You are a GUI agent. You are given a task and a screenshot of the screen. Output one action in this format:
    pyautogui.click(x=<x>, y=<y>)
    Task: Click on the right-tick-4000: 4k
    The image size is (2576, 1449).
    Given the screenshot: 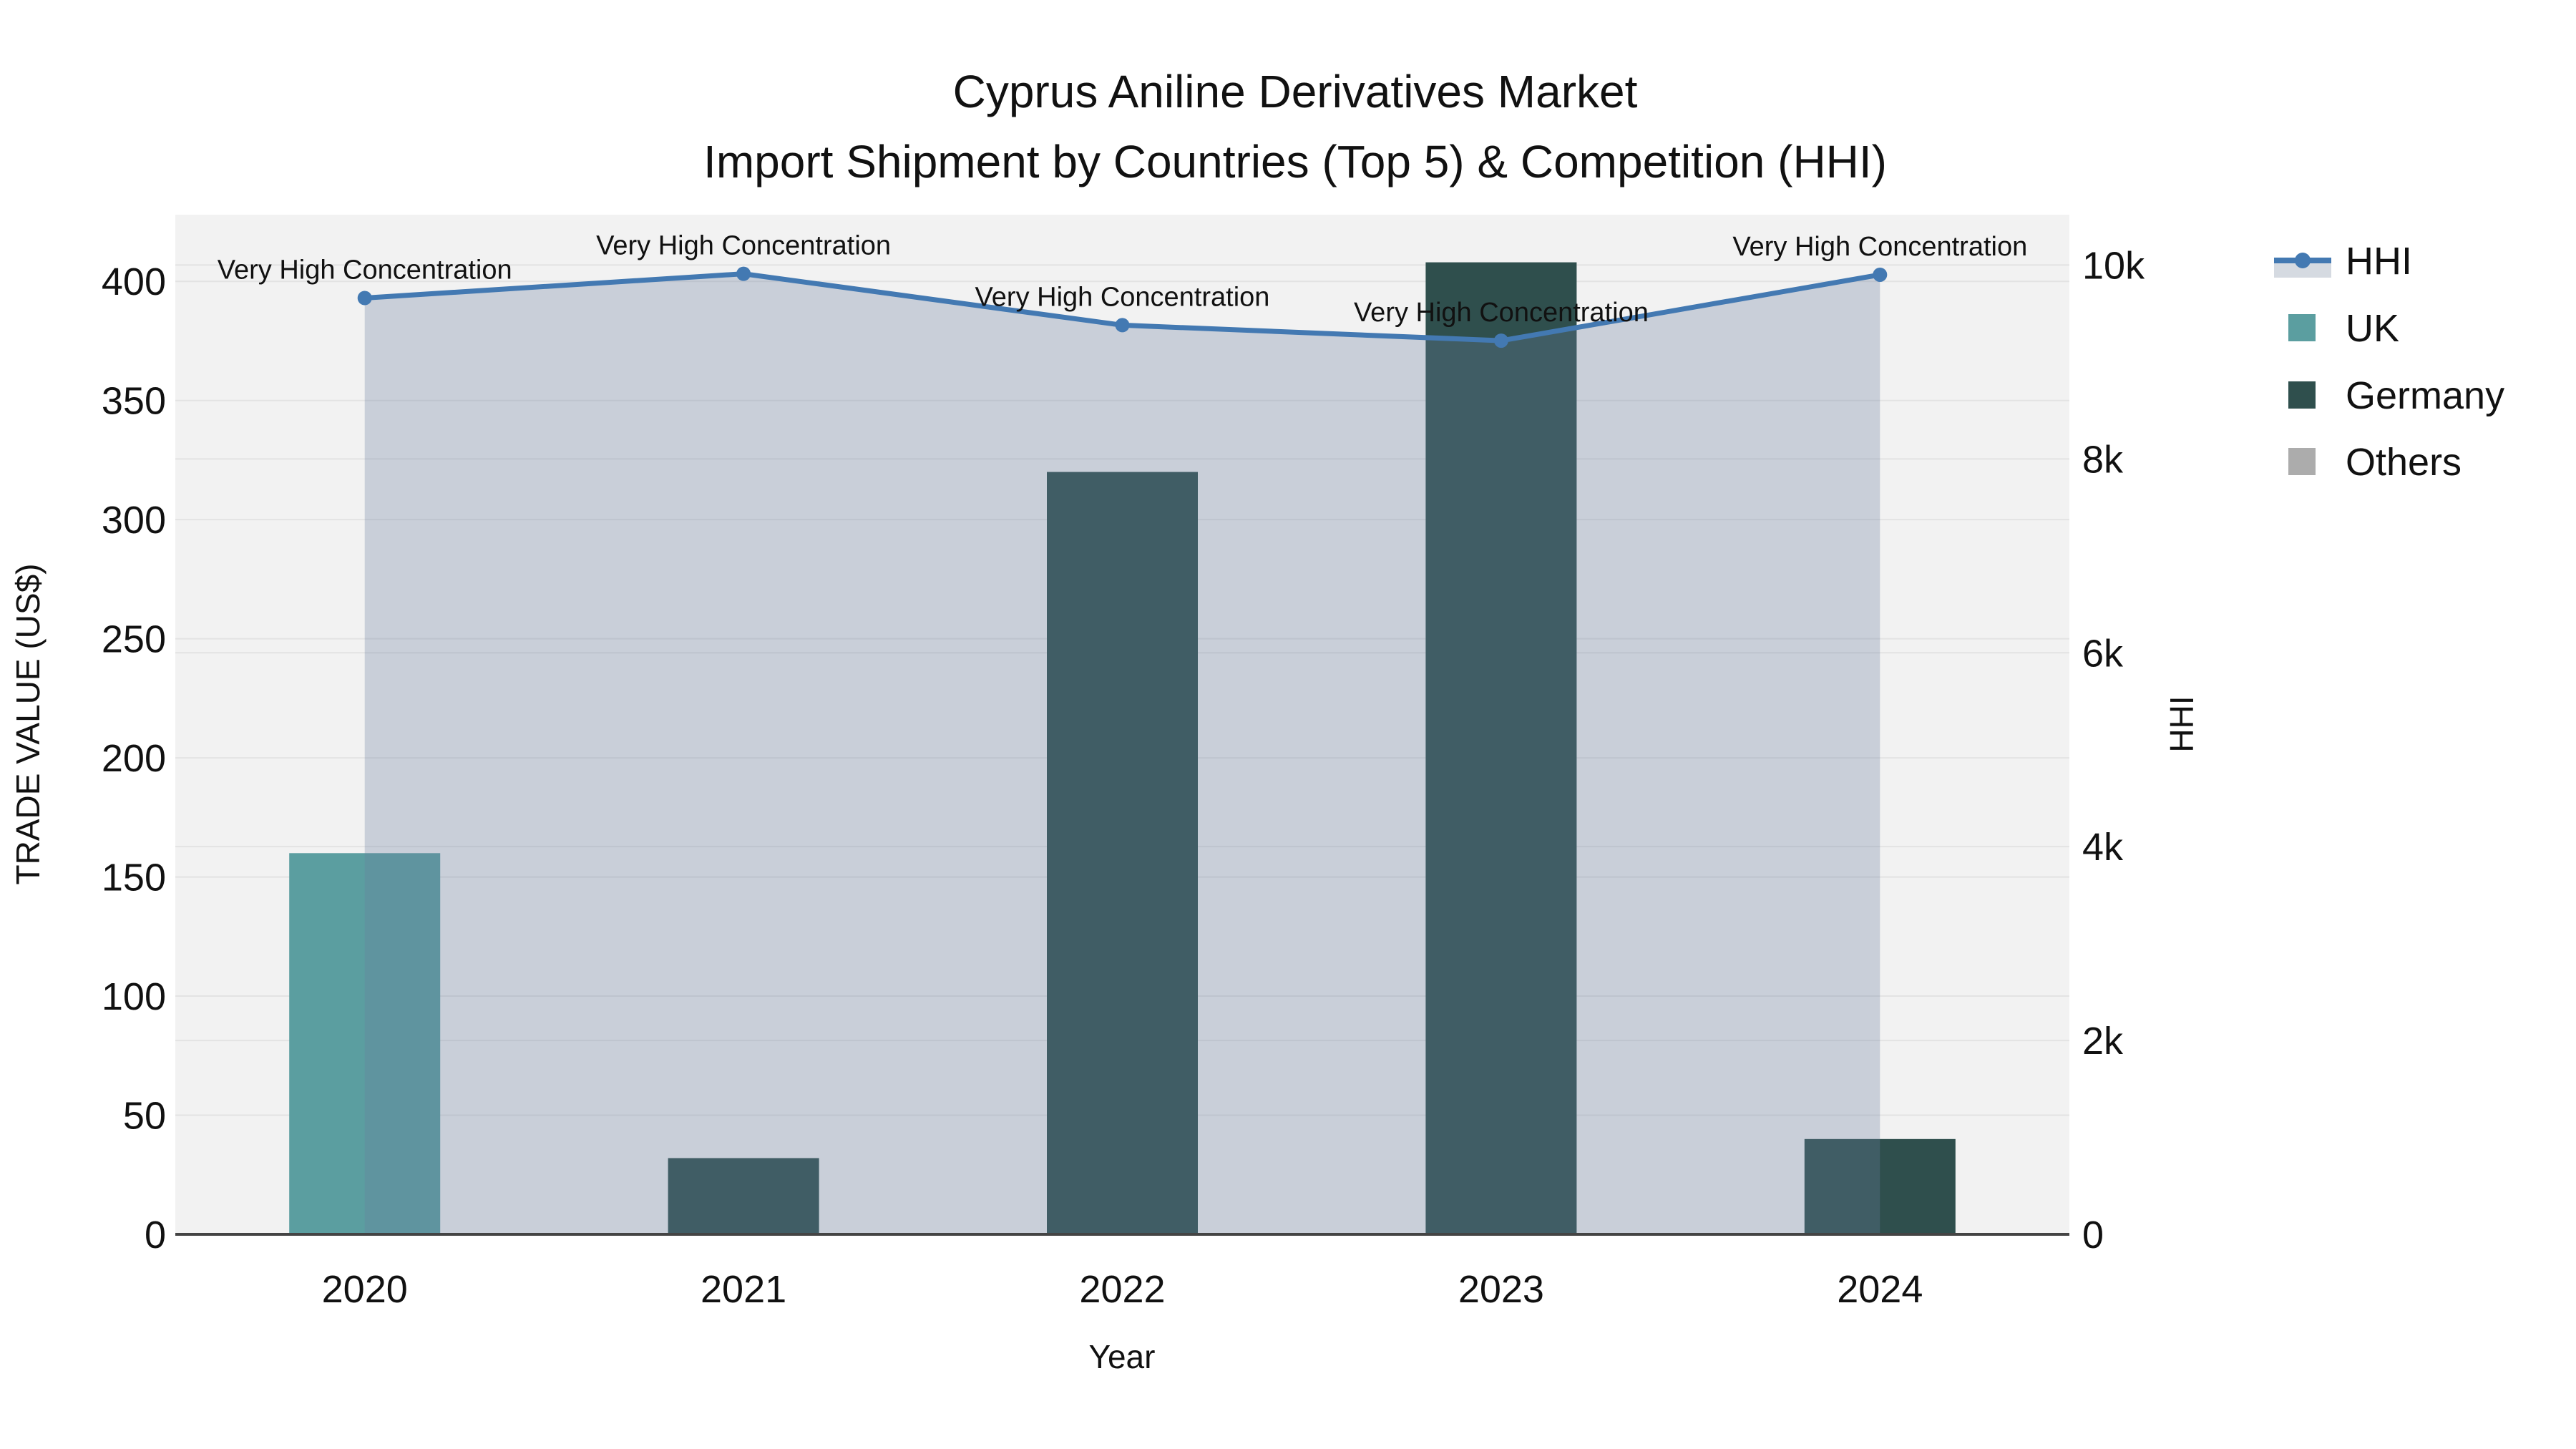 What is the action you would take?
    pyautogui.click(x=2103, y=847)
    